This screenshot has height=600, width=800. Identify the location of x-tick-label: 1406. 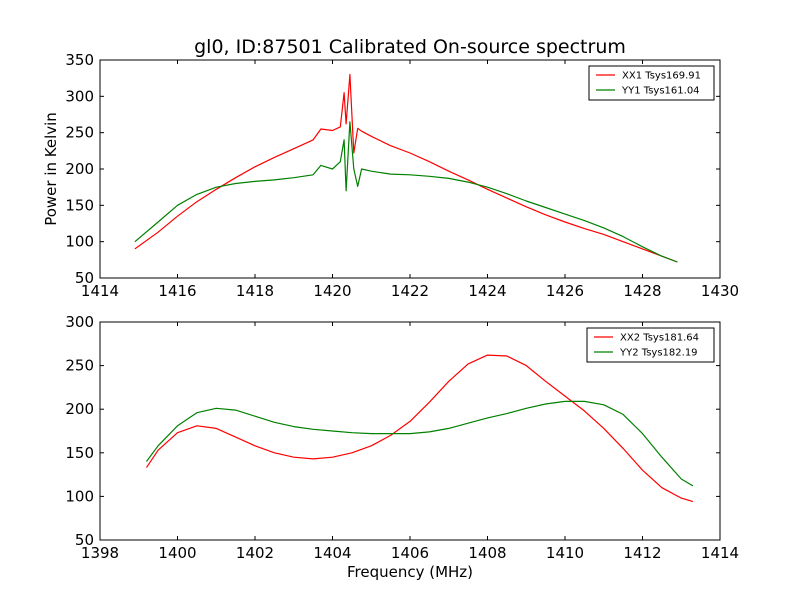
(410, 553).